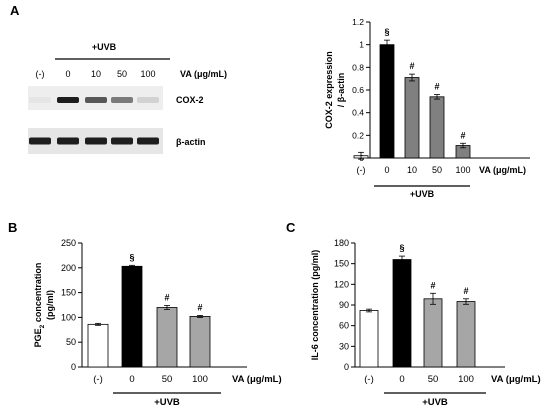 The image size is (550, 413). Describe the element at coordinates (68, 268) in the screenshot. I see `y-tick-label: 200` at that location.